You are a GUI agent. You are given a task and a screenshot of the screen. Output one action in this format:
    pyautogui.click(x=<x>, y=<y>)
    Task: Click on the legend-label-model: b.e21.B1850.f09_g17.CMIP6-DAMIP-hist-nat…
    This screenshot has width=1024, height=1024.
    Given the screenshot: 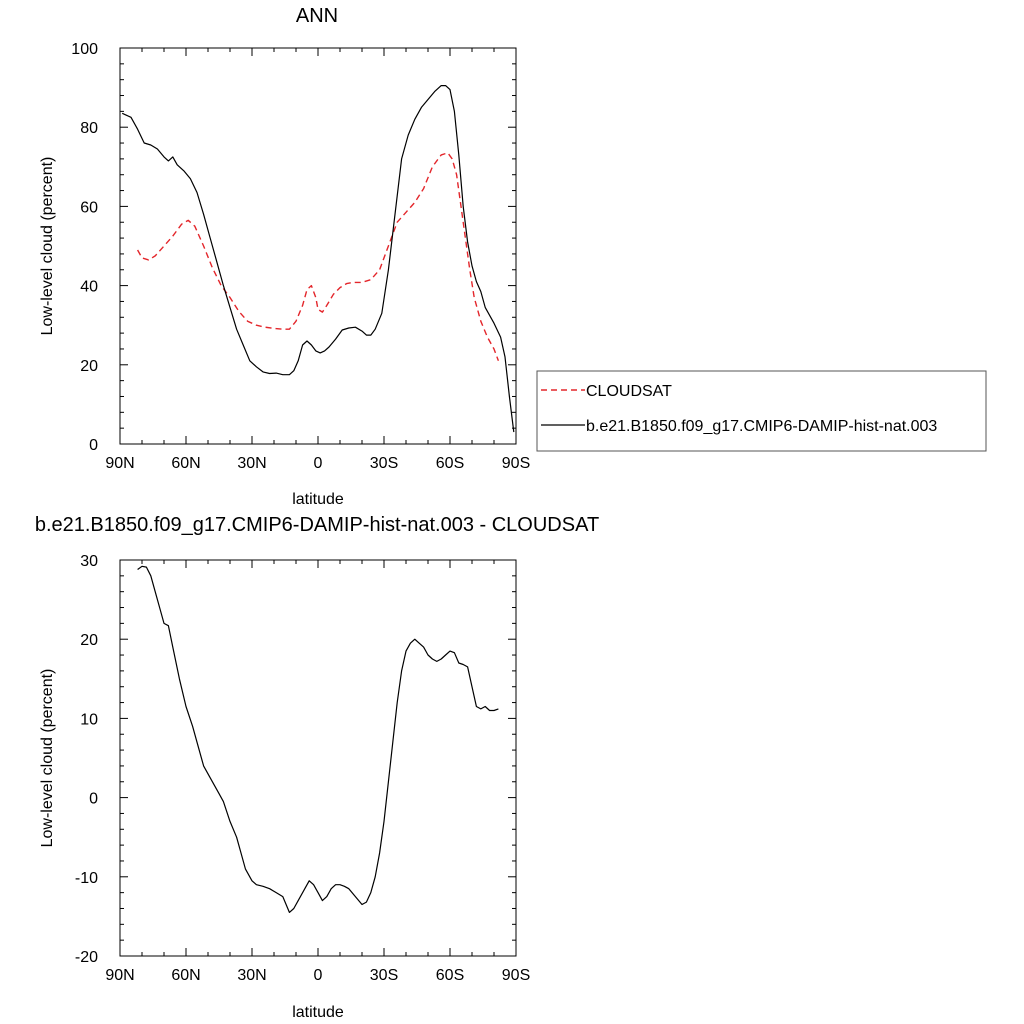 What is the action you would take?
    pyautogui.click(x=761, y=426)
    